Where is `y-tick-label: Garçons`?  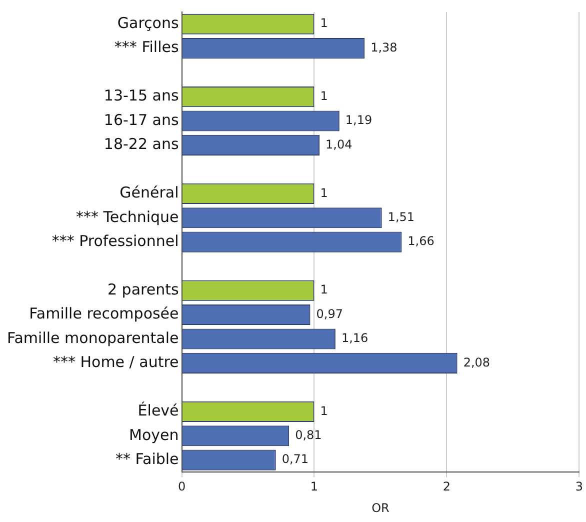
y-tick-label: Garçons is located at coordinates (148, 23).